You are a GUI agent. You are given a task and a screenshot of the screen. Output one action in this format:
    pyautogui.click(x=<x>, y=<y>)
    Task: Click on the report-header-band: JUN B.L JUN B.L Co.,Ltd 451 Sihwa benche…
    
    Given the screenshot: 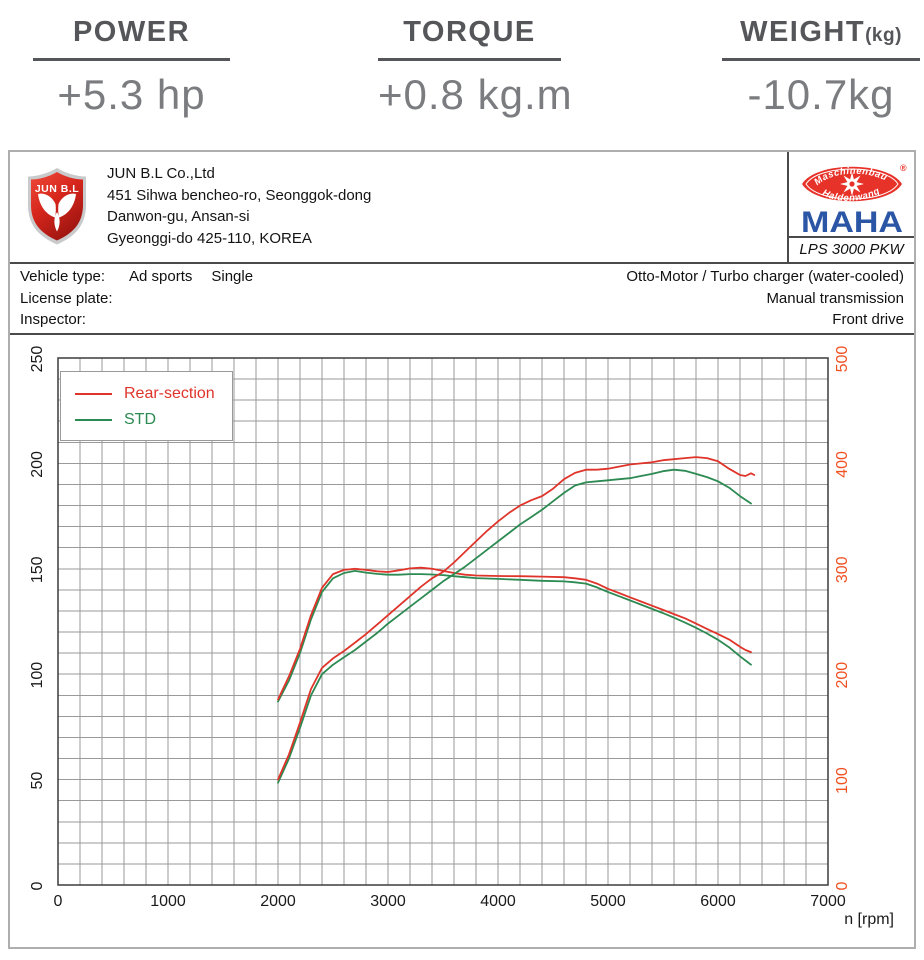 What is the action you would take?
    pyautogui.click(x=462, y=208)
    